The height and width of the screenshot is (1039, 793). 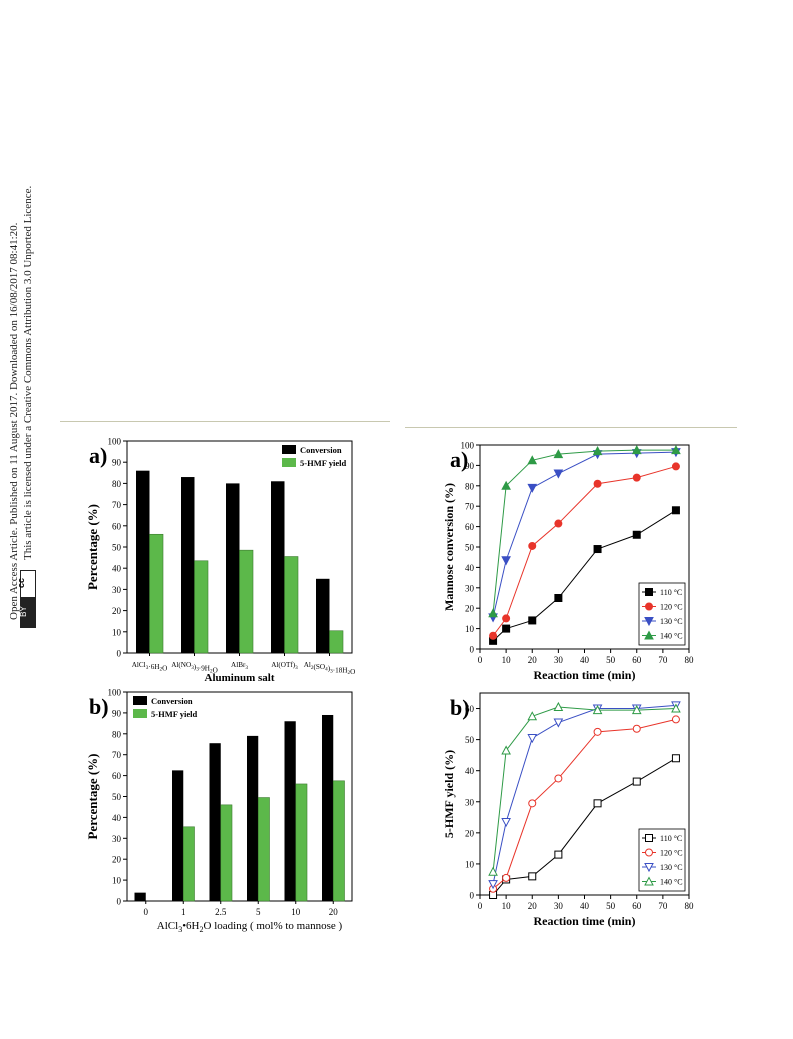 What do you see at coordinates (221, 912) in the screenshot?
I see `x-tick-label: 2.5` at bounding box center [221, 912].